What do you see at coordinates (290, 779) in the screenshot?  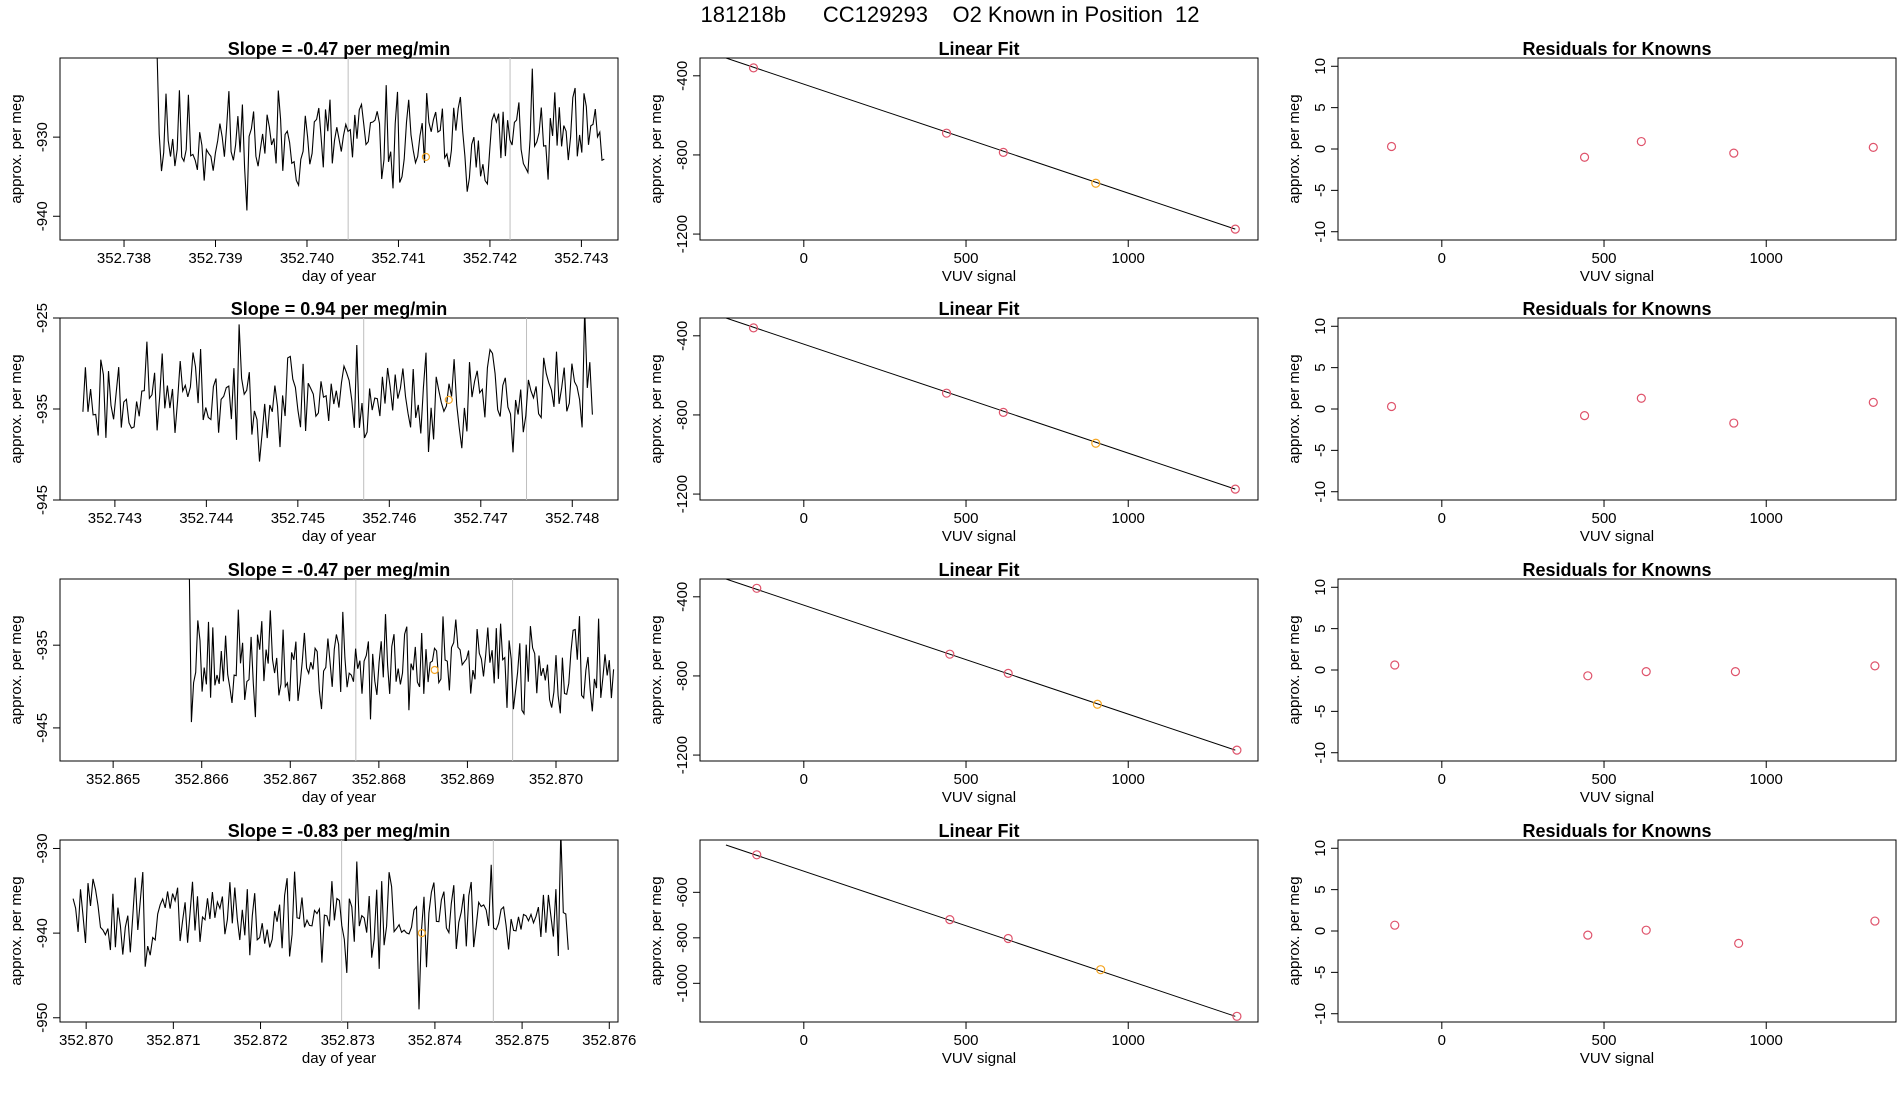 I see `x-tick-label: 352.867` at bounding box center [290, 779].